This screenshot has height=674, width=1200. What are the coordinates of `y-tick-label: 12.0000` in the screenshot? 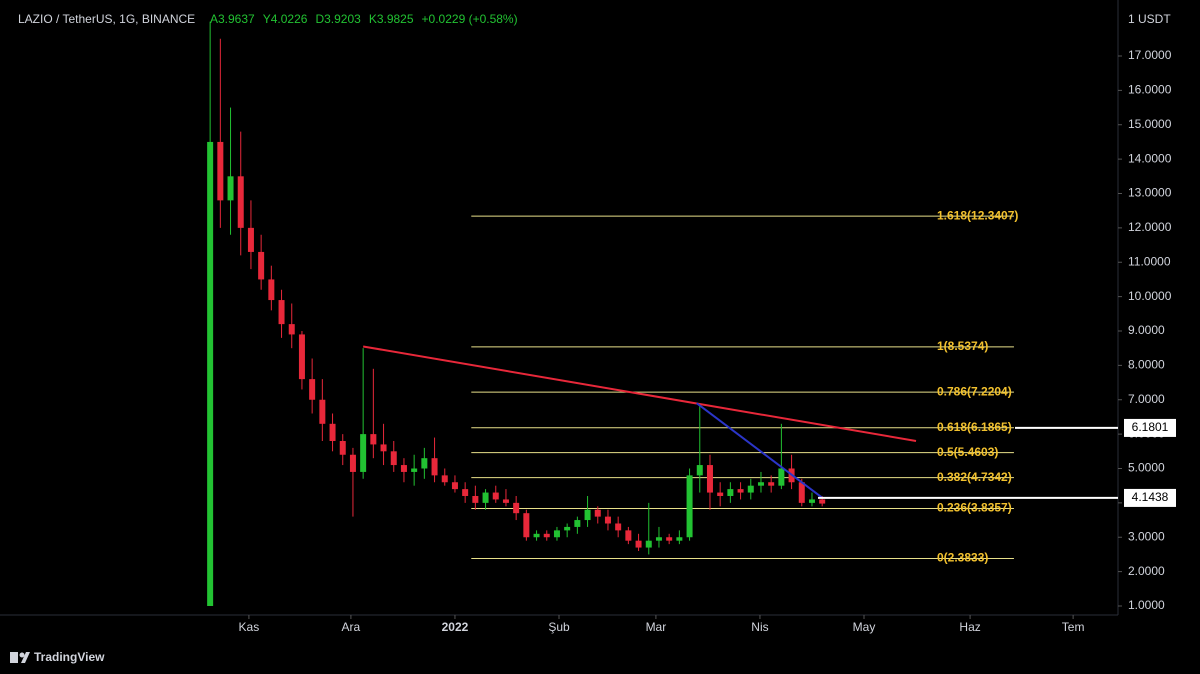 It's located at (1150, 227).